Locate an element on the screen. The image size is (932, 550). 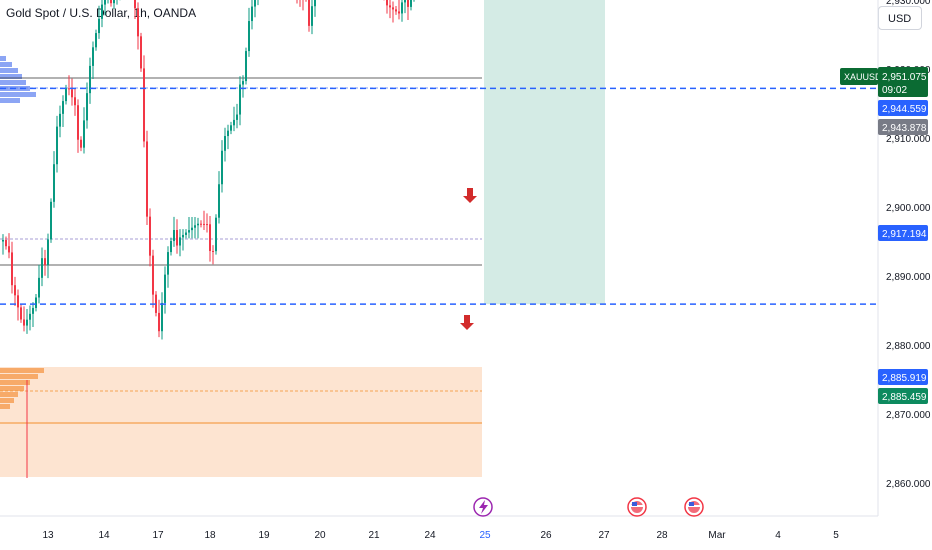
take-profit-area is located at coordinates (544, 152).